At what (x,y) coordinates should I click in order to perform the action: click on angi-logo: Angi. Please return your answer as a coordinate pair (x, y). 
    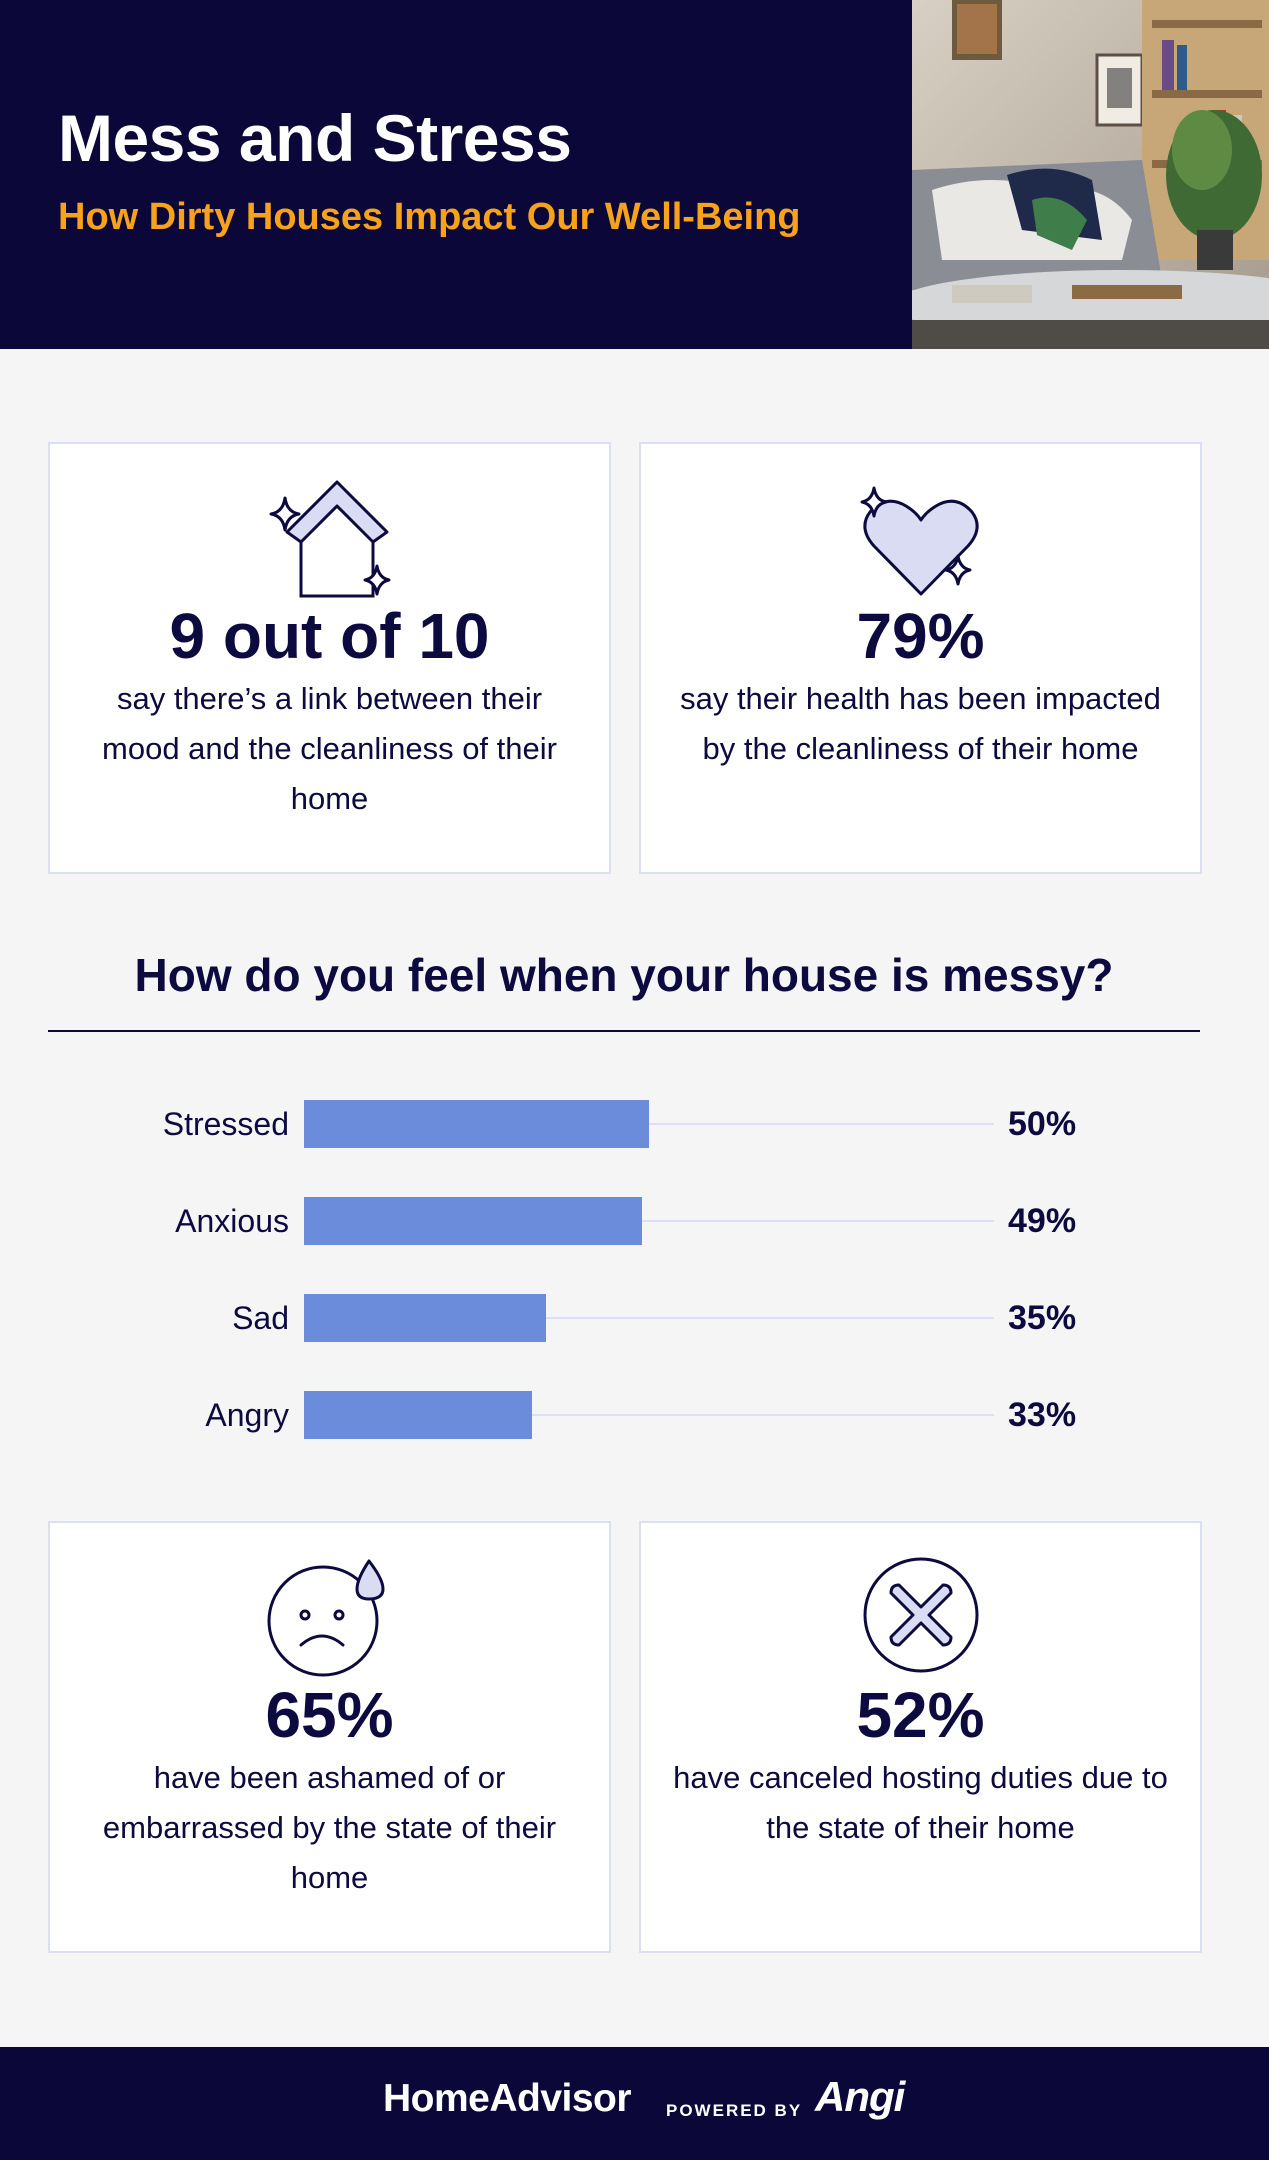
    Looking at the image, I should click on (860, 2096).